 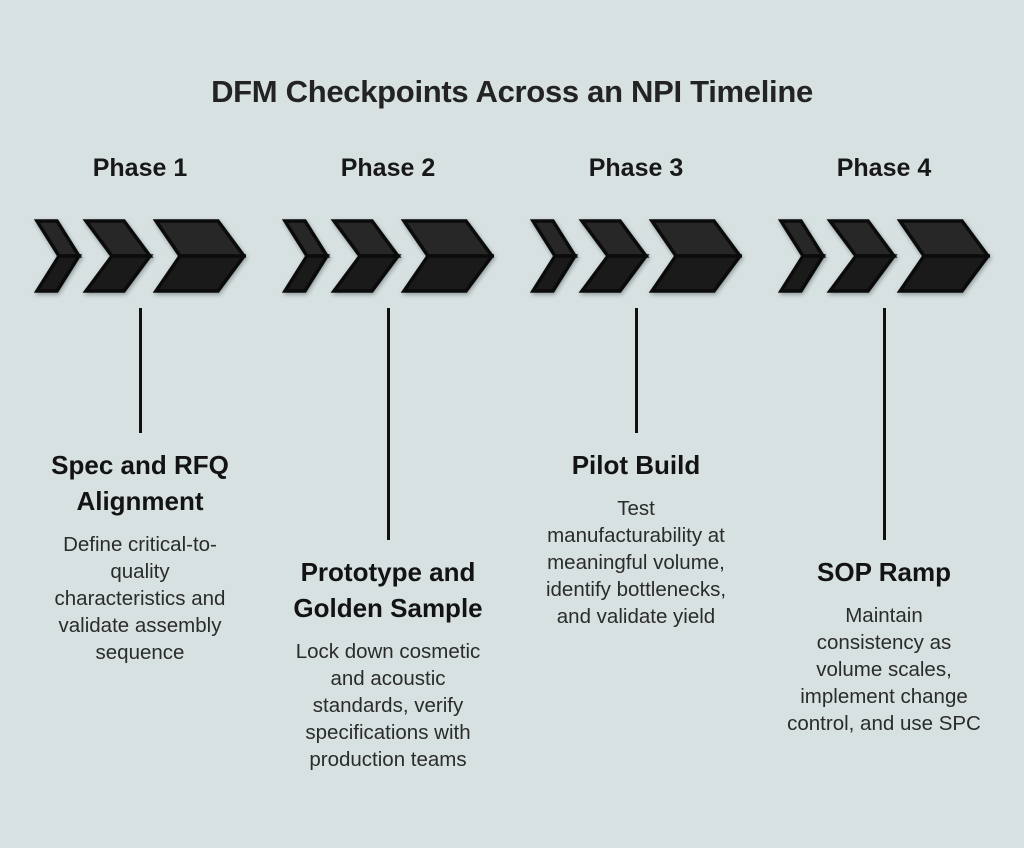 I want to click on phase-label: Phase 3, so click(x=636, y=168).